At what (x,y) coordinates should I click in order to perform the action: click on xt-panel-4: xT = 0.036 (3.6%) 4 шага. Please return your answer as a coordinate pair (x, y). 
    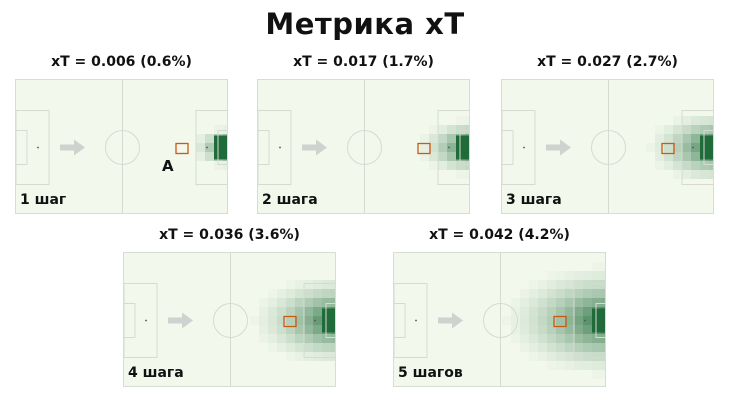
    Looking at the image, I should click on (229, 307).